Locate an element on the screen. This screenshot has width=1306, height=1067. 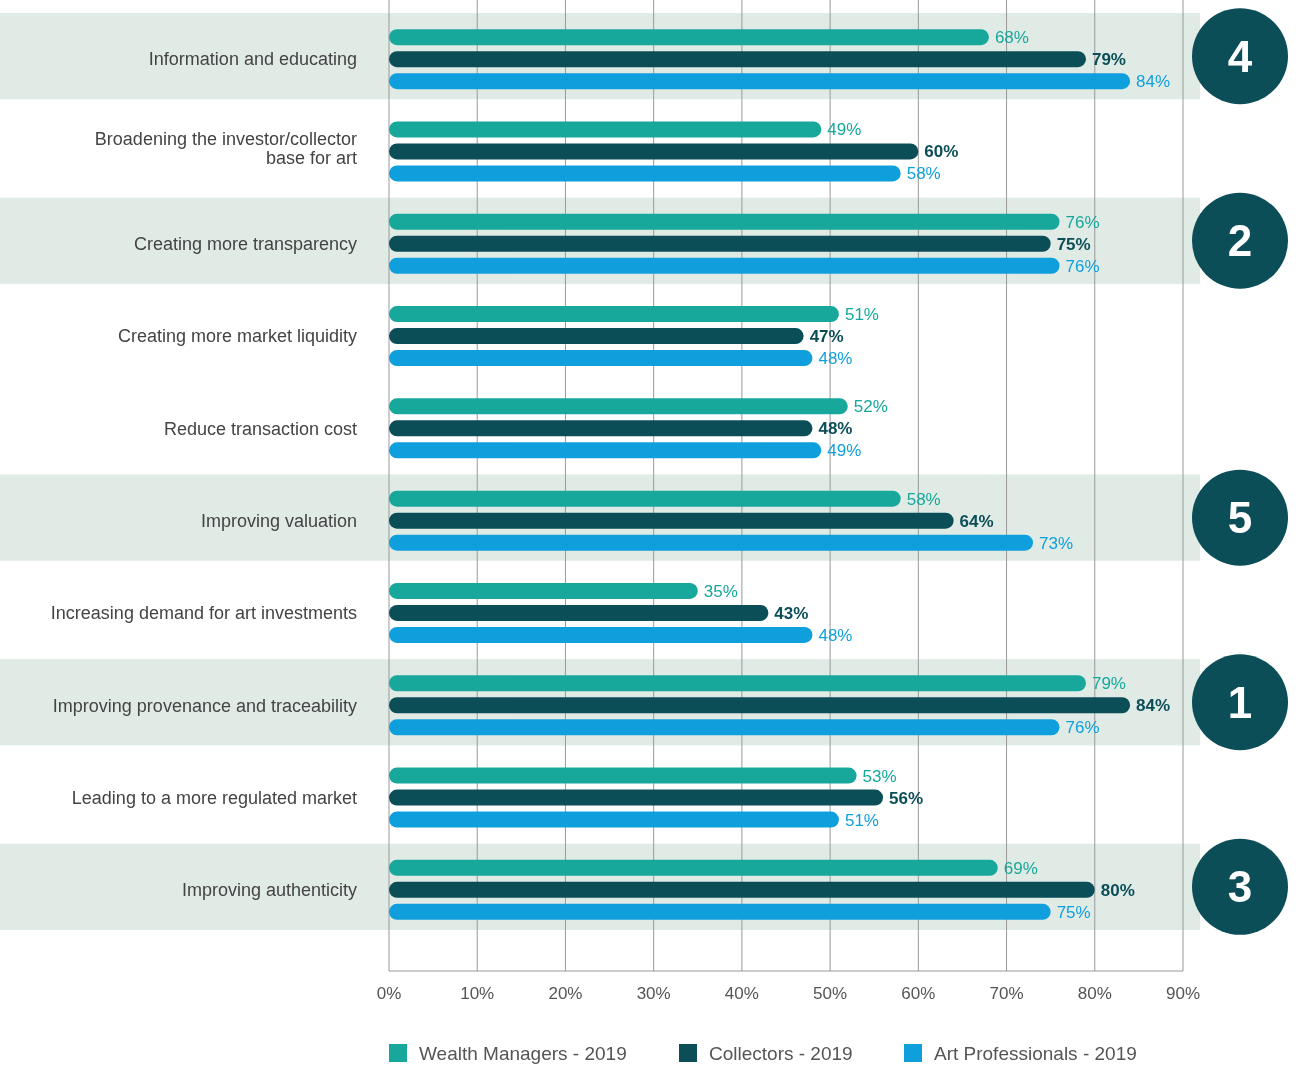
y-tick-label: Creating more transparency is located at coordinates (245, 244).